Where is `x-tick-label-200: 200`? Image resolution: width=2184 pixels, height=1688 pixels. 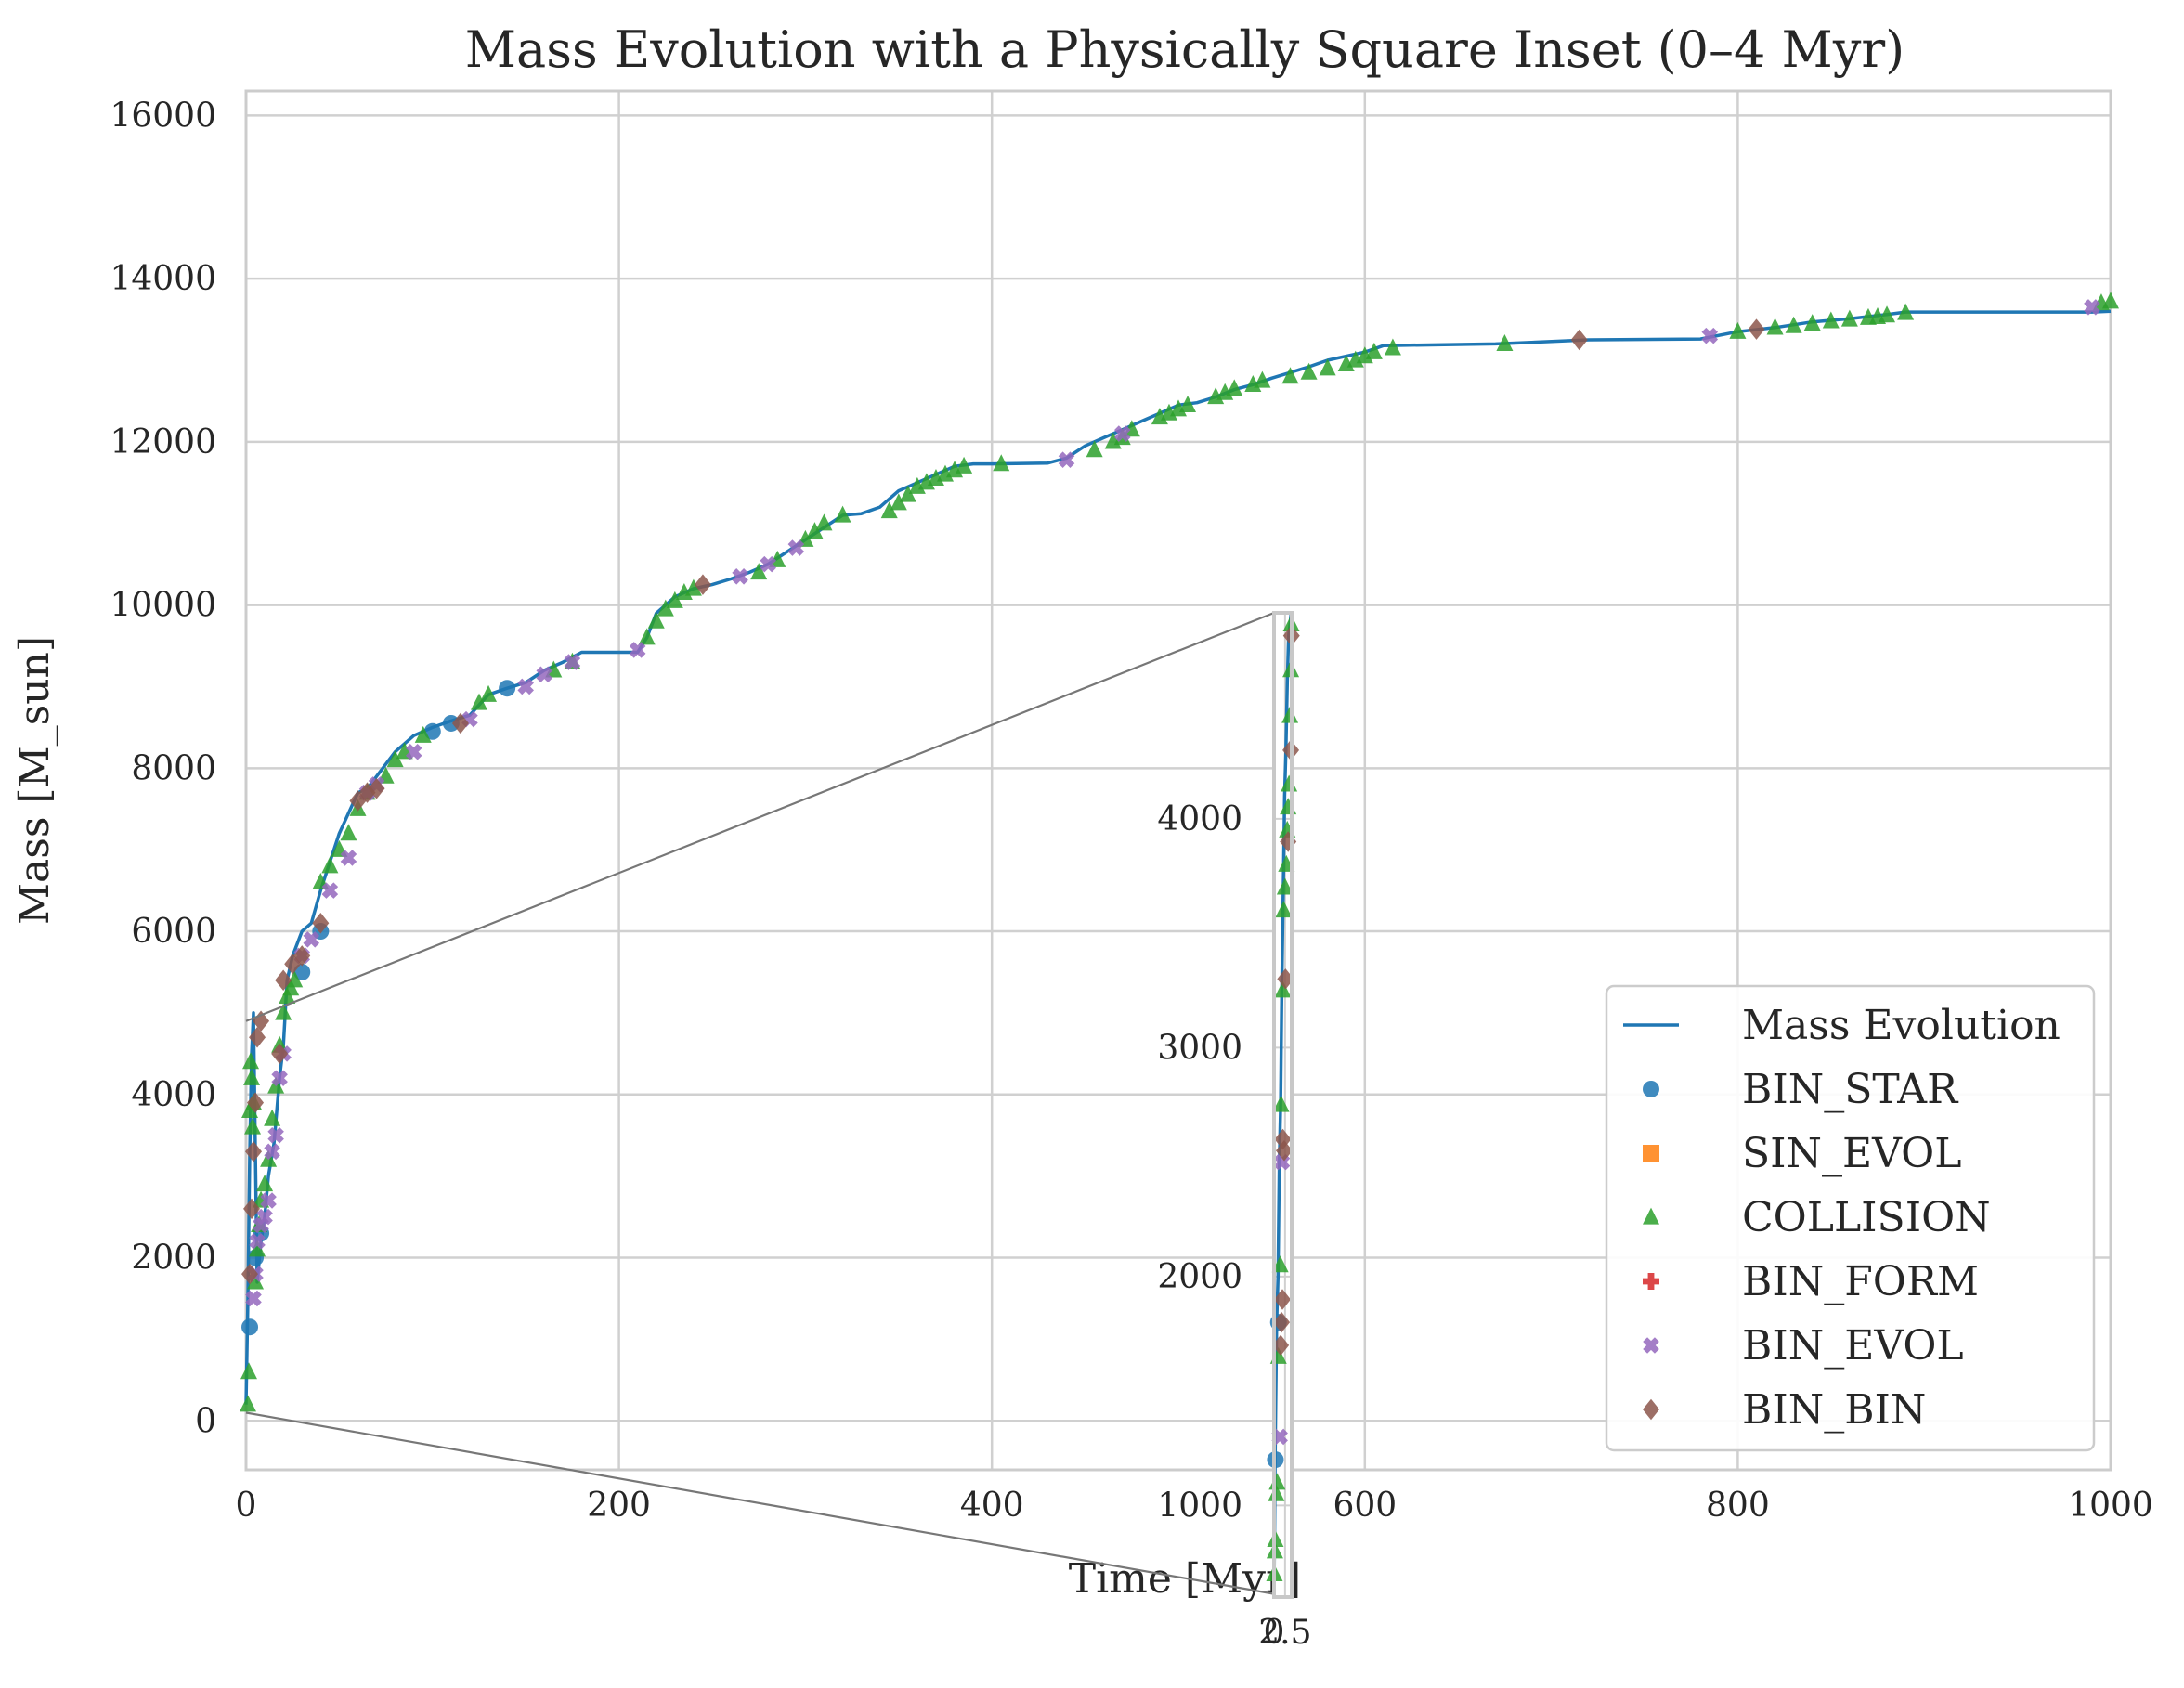 x-tick-label-200: 200 is located at coordinates (619, 1506).